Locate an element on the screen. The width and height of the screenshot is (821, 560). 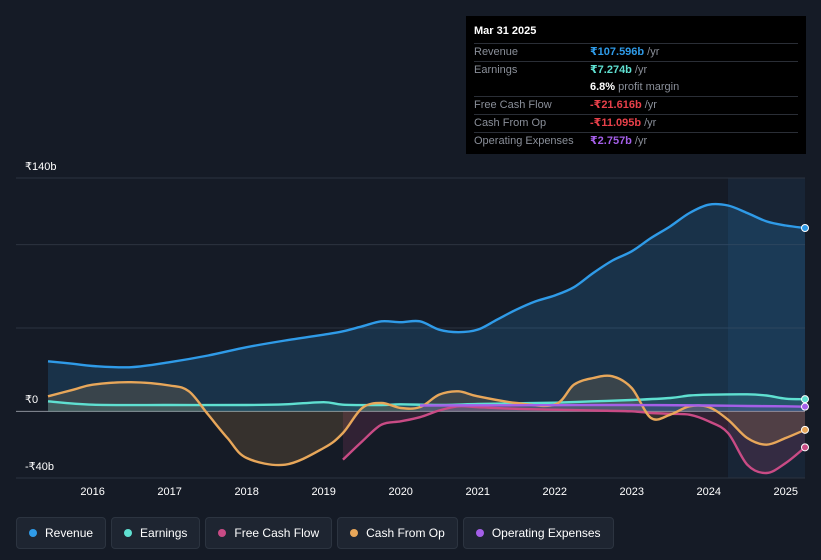
tooltip-value: ₹7.274b is located at coordinates (611, 70).